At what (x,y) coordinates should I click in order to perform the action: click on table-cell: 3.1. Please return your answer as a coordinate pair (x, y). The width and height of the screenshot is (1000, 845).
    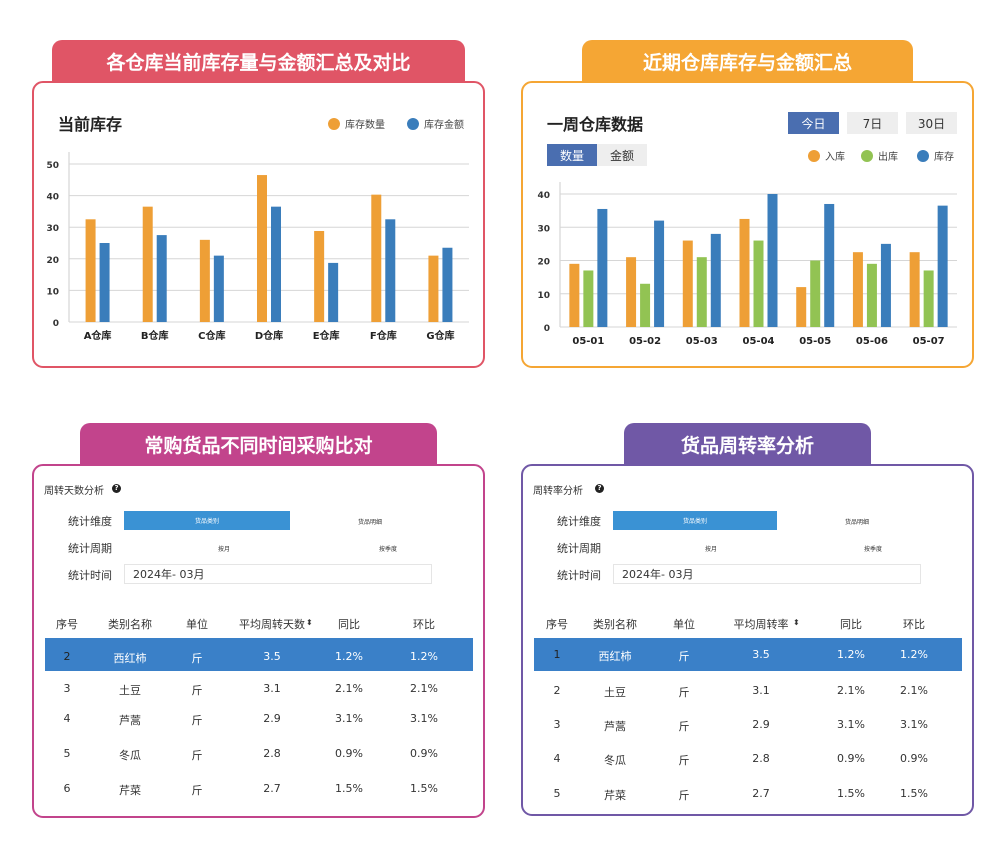
    Looking at the image, I should click on (272, 688).